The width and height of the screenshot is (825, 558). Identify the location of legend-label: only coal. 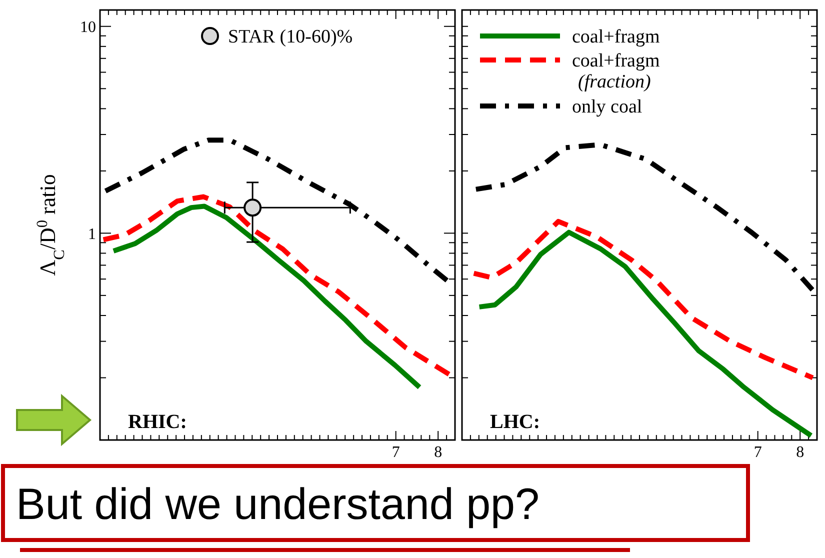
(607, 107).